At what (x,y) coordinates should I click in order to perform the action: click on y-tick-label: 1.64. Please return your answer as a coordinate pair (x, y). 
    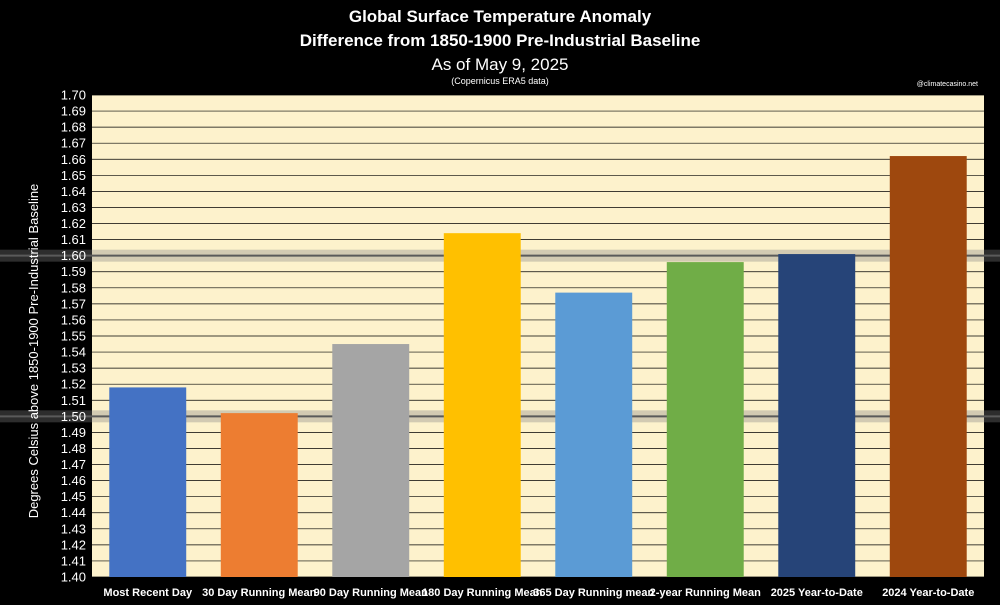
    Looking at the image, I should click on (73, 191).